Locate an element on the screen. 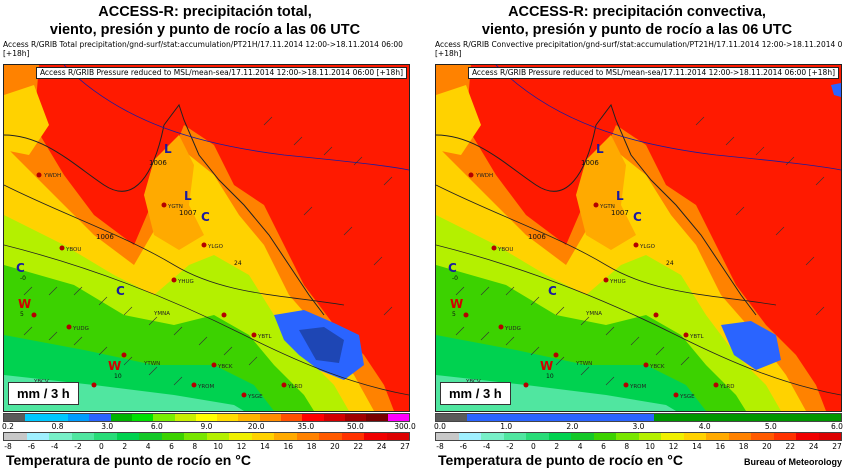 This screenshot has height=470, width=850. colorbar-tick-label: 35.0 is located at coordinates (306, 426).